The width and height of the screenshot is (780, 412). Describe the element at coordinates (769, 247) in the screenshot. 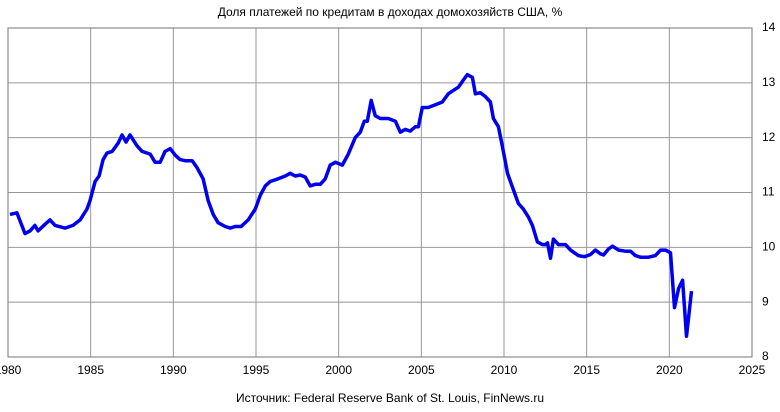

I see `y-tick-label: 10` at that location.